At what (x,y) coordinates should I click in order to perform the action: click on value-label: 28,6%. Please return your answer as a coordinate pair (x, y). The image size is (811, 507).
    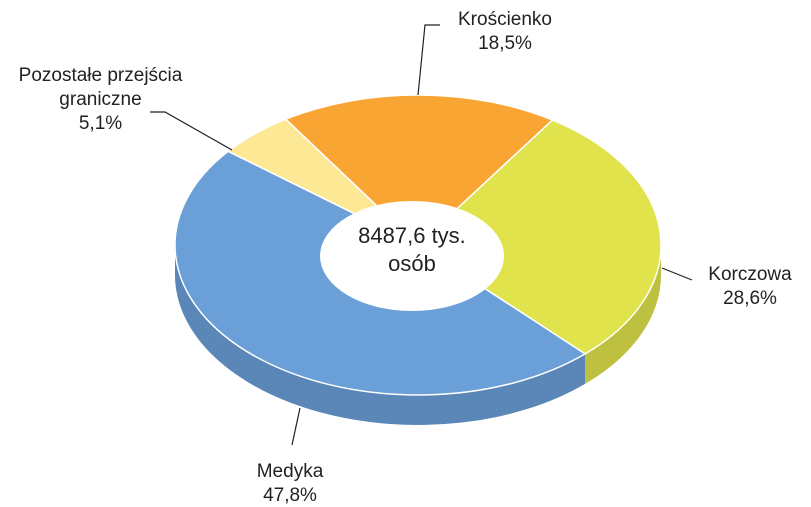
    Looking at the image, I should click on (750, 298).